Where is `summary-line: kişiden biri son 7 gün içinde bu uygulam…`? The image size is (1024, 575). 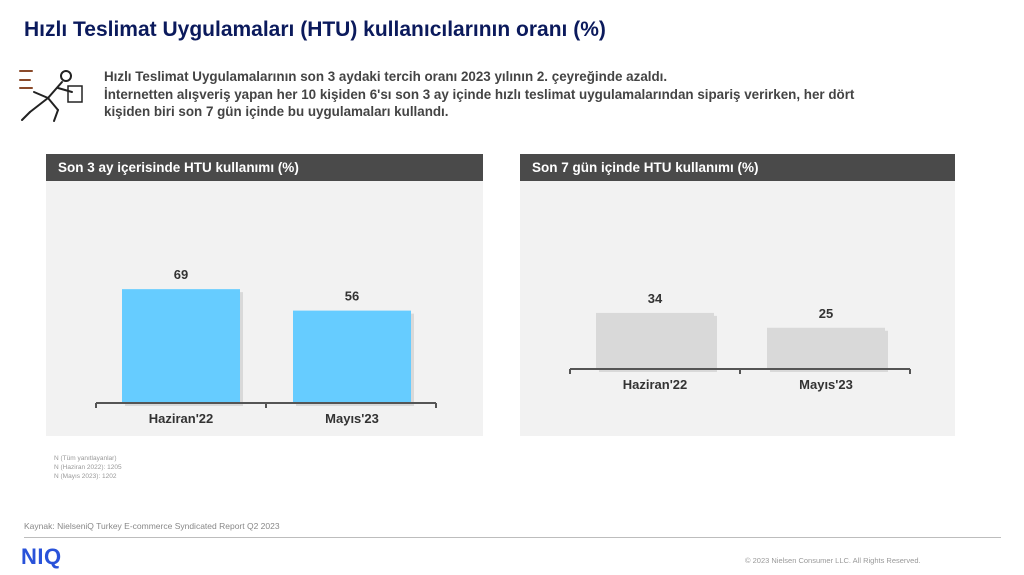
summary-line: kişiden biri son 7 gün içinde bu uygulam… is located at coordinates (276, 111).